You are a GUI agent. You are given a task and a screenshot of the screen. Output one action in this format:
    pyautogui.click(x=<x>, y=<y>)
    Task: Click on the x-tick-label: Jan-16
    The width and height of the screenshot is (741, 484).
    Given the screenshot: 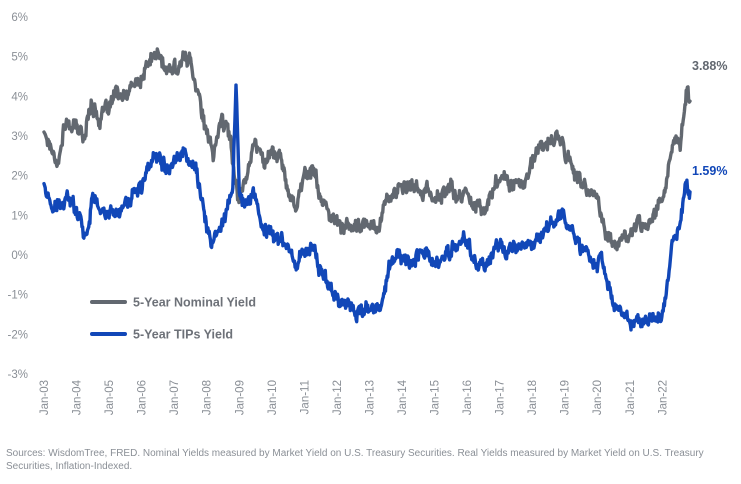 What is the action you would take?
    pyautogui.click(x=468, y=397)
    